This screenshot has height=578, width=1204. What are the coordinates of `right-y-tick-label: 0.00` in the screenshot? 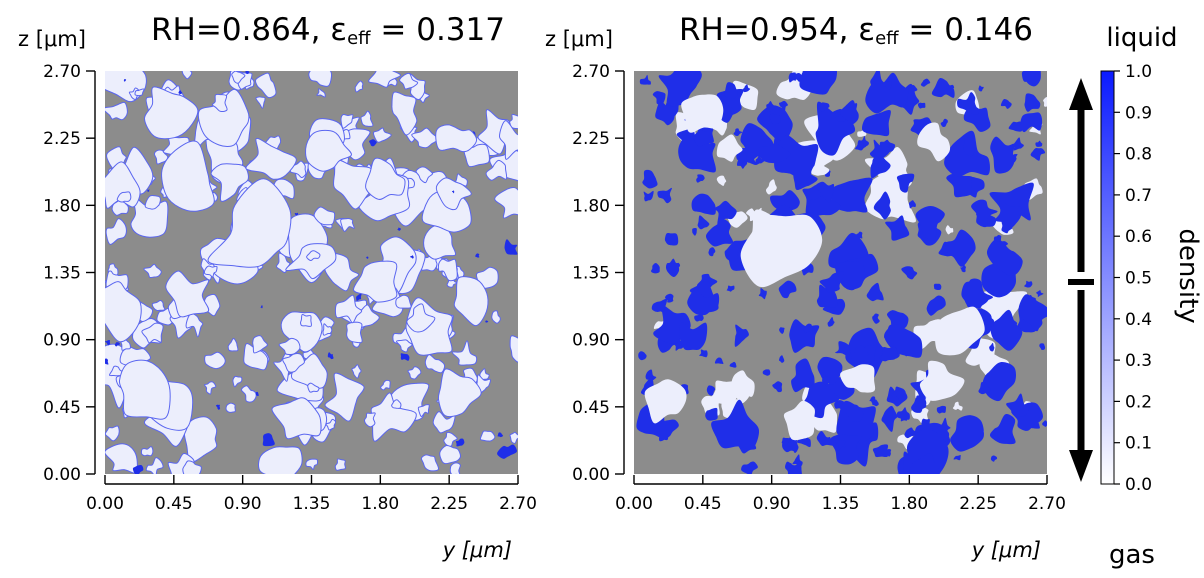 It's located at (591, 475).